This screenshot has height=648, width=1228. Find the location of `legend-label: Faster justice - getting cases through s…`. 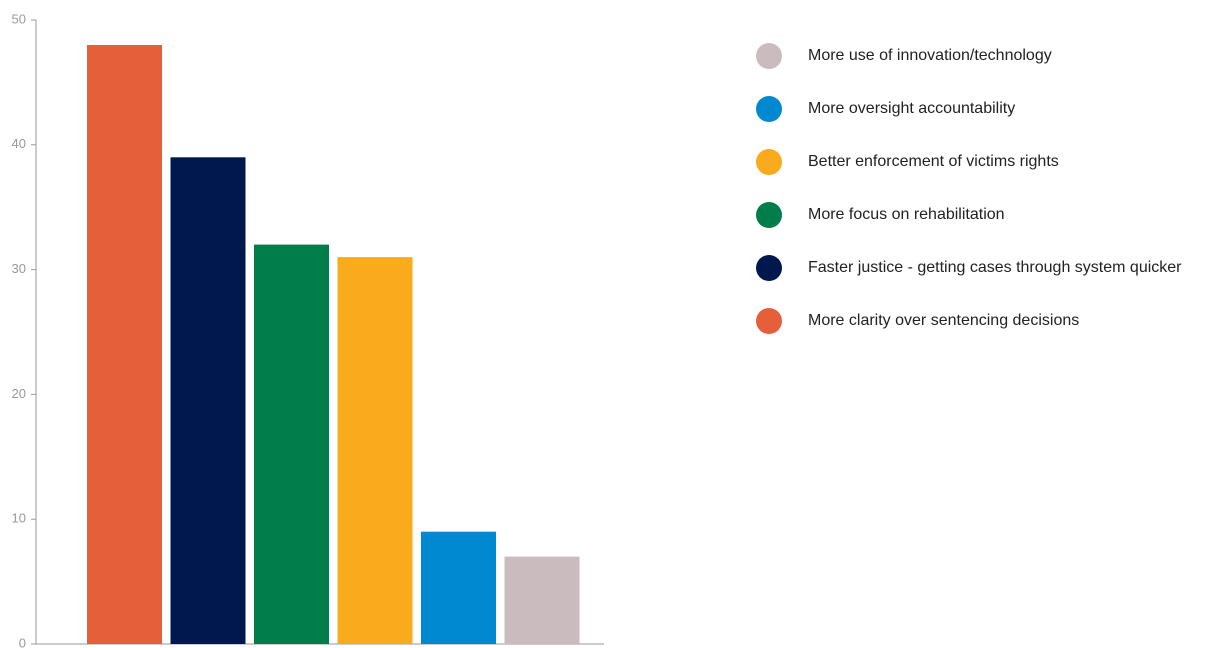

legend-label: Faster justice - getting cases through s… is located at coordinates (995, 267).